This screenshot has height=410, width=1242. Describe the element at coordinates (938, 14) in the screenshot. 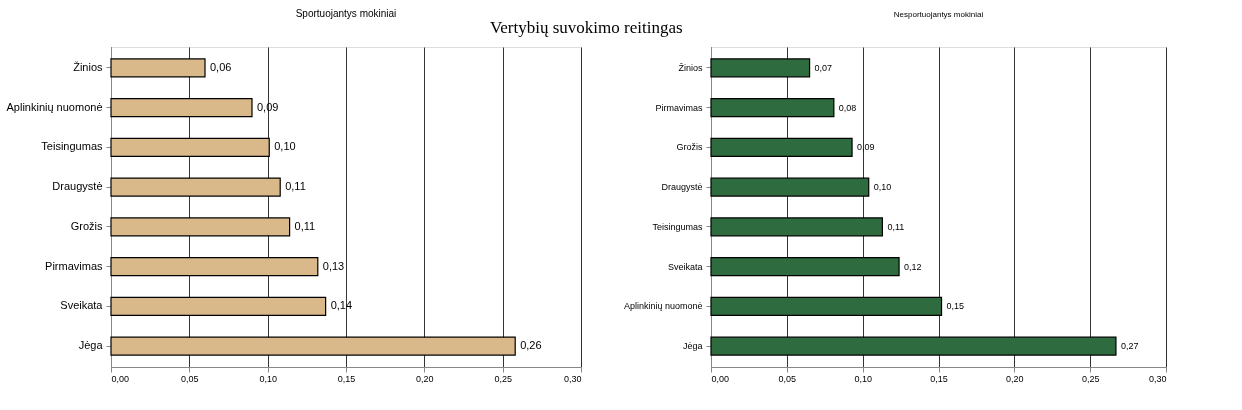

I see `chart-title: Nesportuojantys mokiniai` at that location.